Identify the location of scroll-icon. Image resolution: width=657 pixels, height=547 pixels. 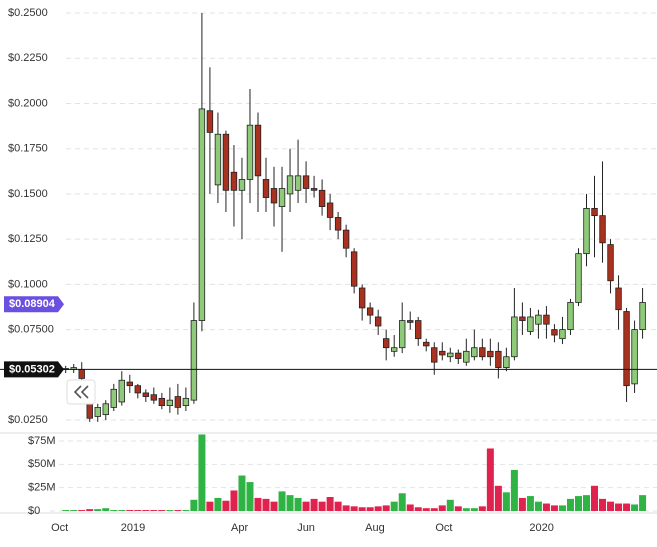
(81, 392).